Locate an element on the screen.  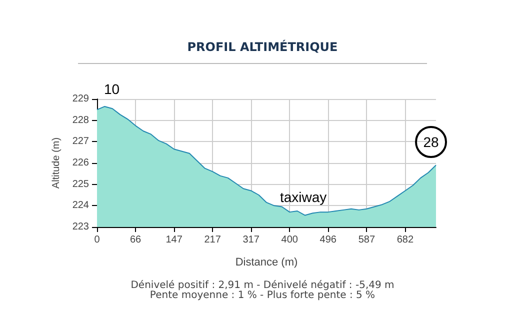
x-tick-label: 217 is located at coordinates (213, 240).